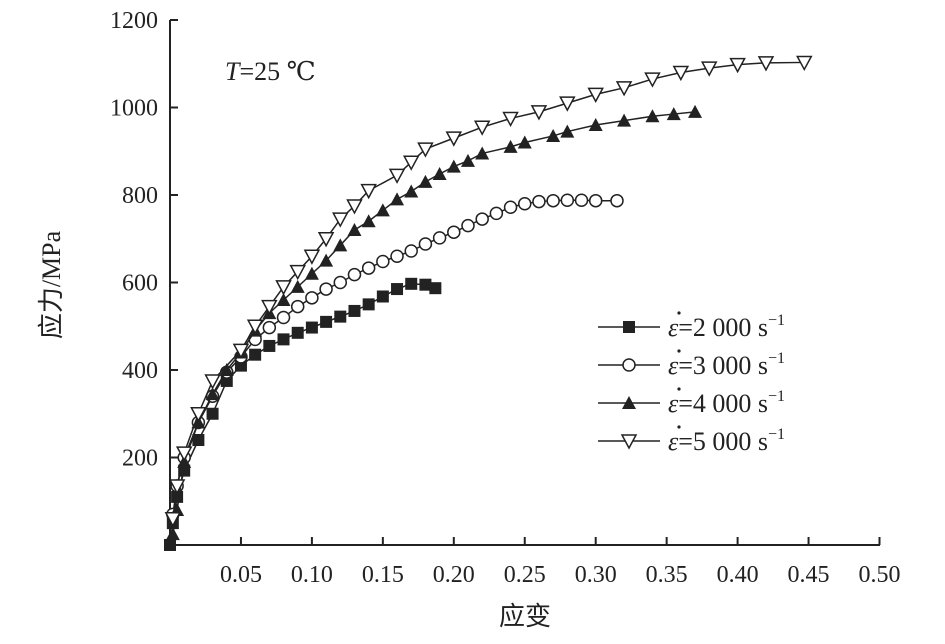 This screenshot has width=945, height=644. What do you see at coordinates (691, 440) in the screenshot?
I see `legend-item: ε=5 000 s−1` at bounding box center [691, 440].